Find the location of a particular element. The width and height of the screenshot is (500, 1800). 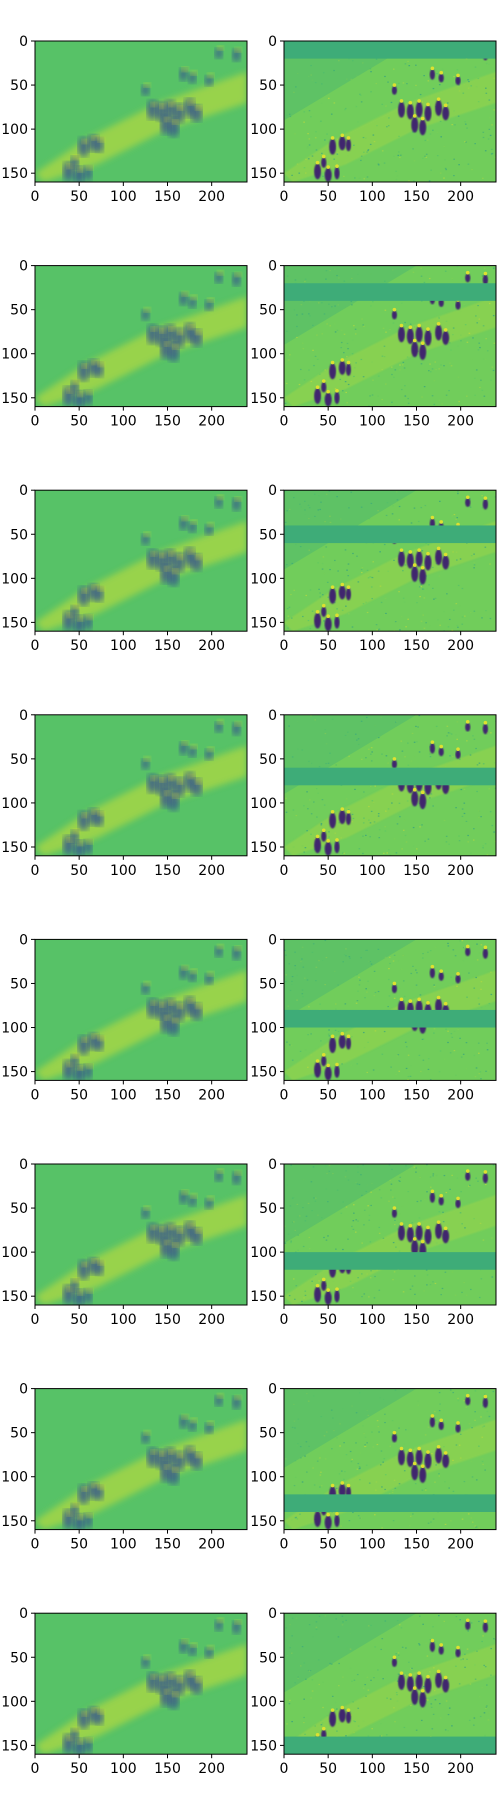

subplot-r3-c2: 0 50 100 150 200 0 50 100 150 is located at coordinates (373, 568).